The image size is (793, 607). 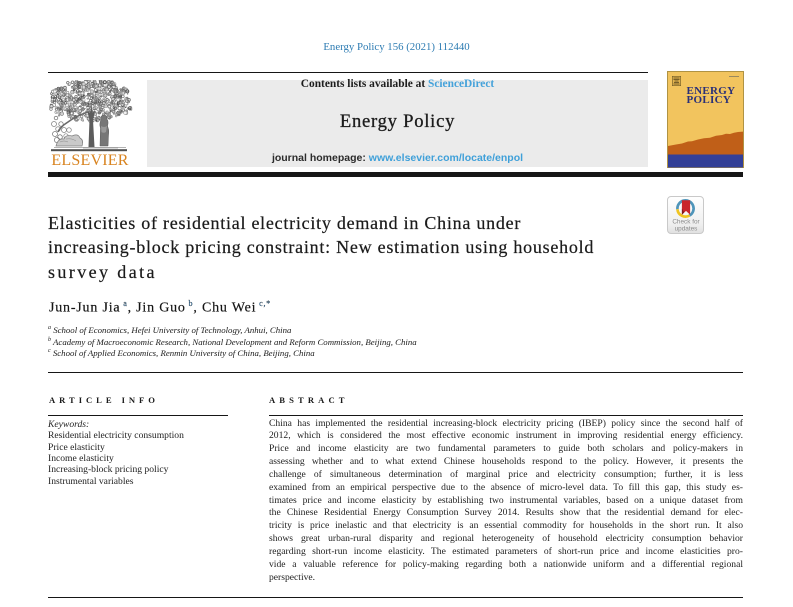 What do you see at coordinates (686, 228) in the screenshot?
I see `svg-text: updates` at bounding box center [686, 228].